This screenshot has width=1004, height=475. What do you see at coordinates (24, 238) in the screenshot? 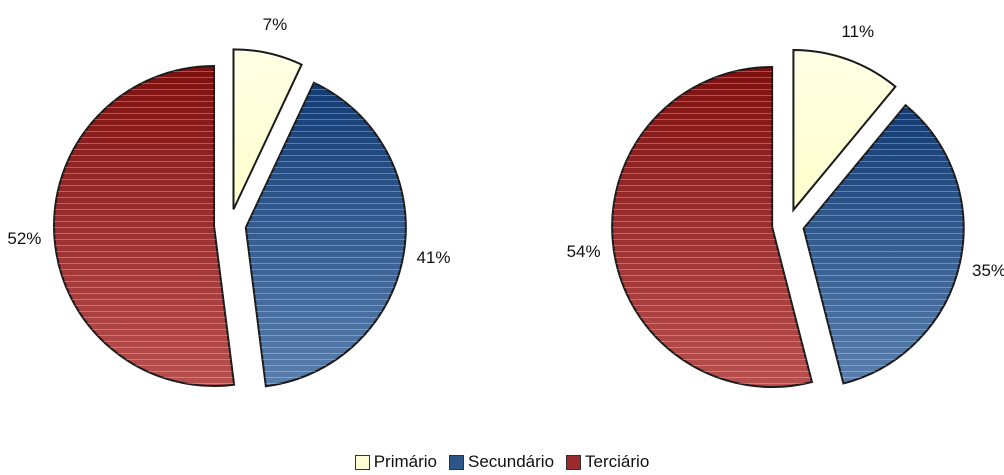
I see `slice-label-terciario-0: 52%` at bounding box center [24, 238].